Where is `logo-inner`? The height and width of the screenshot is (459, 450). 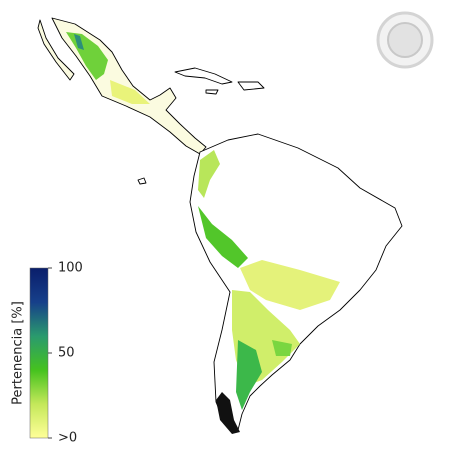
logo-inner is located at coordinates (405, 40).